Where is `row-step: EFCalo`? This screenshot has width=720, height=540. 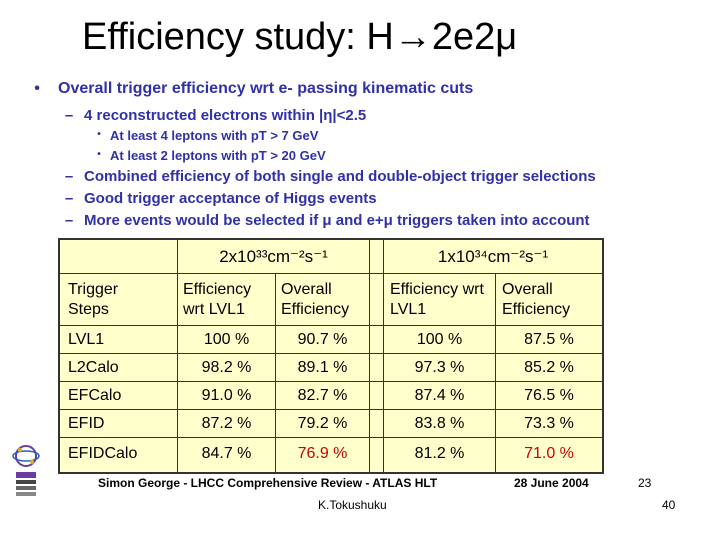
row-step: EFCalo is located at coordinates (119, 396).